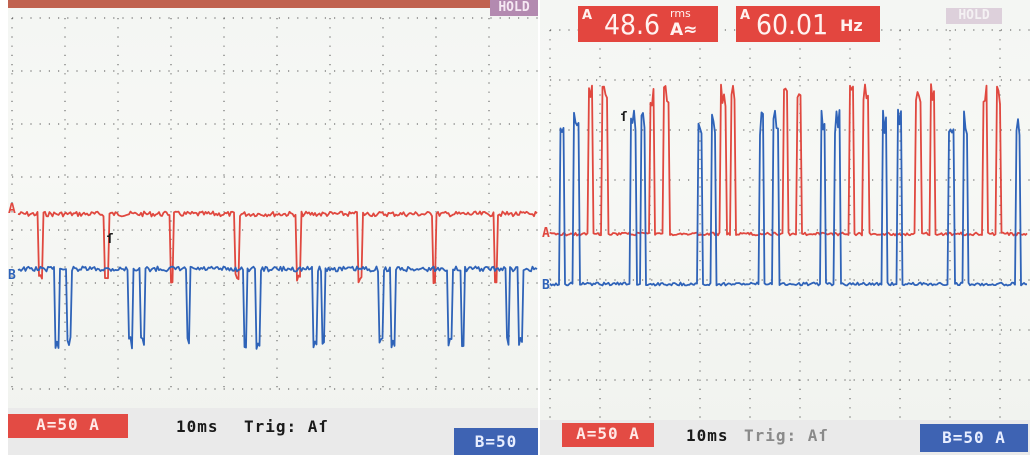  I want to click on right-trigger-label: Trig: Aſ, so click(787, 435).